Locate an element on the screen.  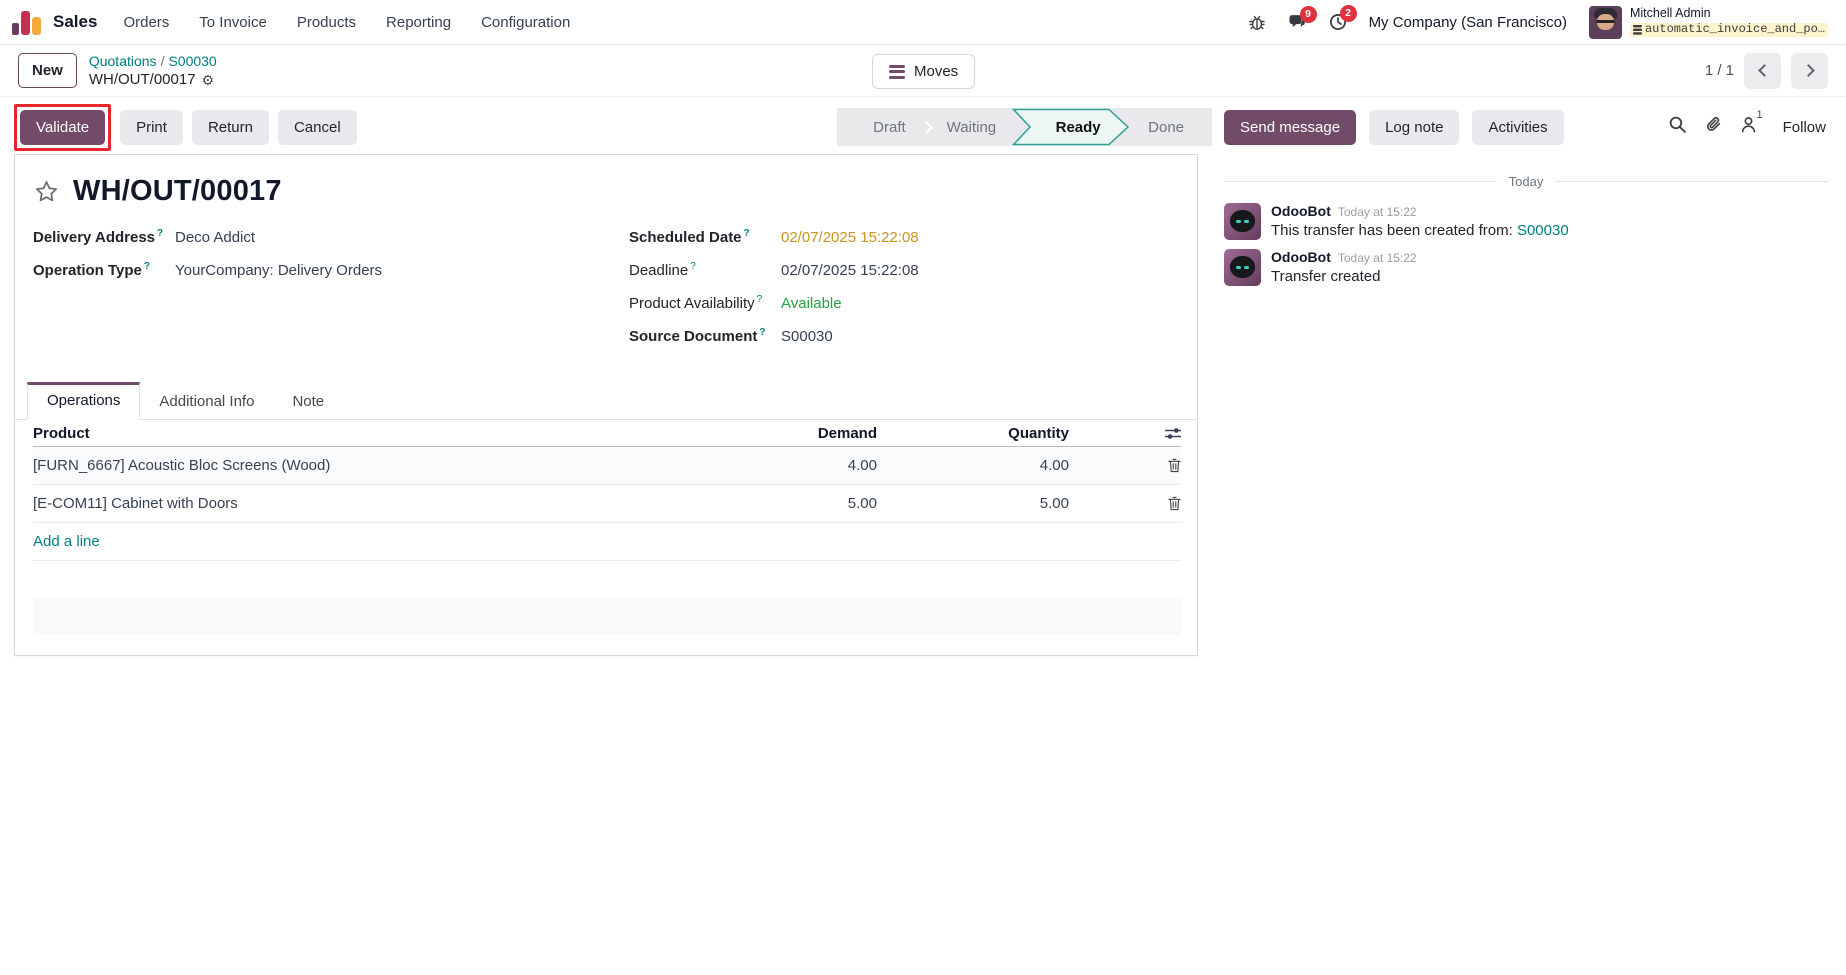
breadcrumb: Quotations / S00030 WH/OUT/00017 ⚙ is located at coordinates (152, 70).